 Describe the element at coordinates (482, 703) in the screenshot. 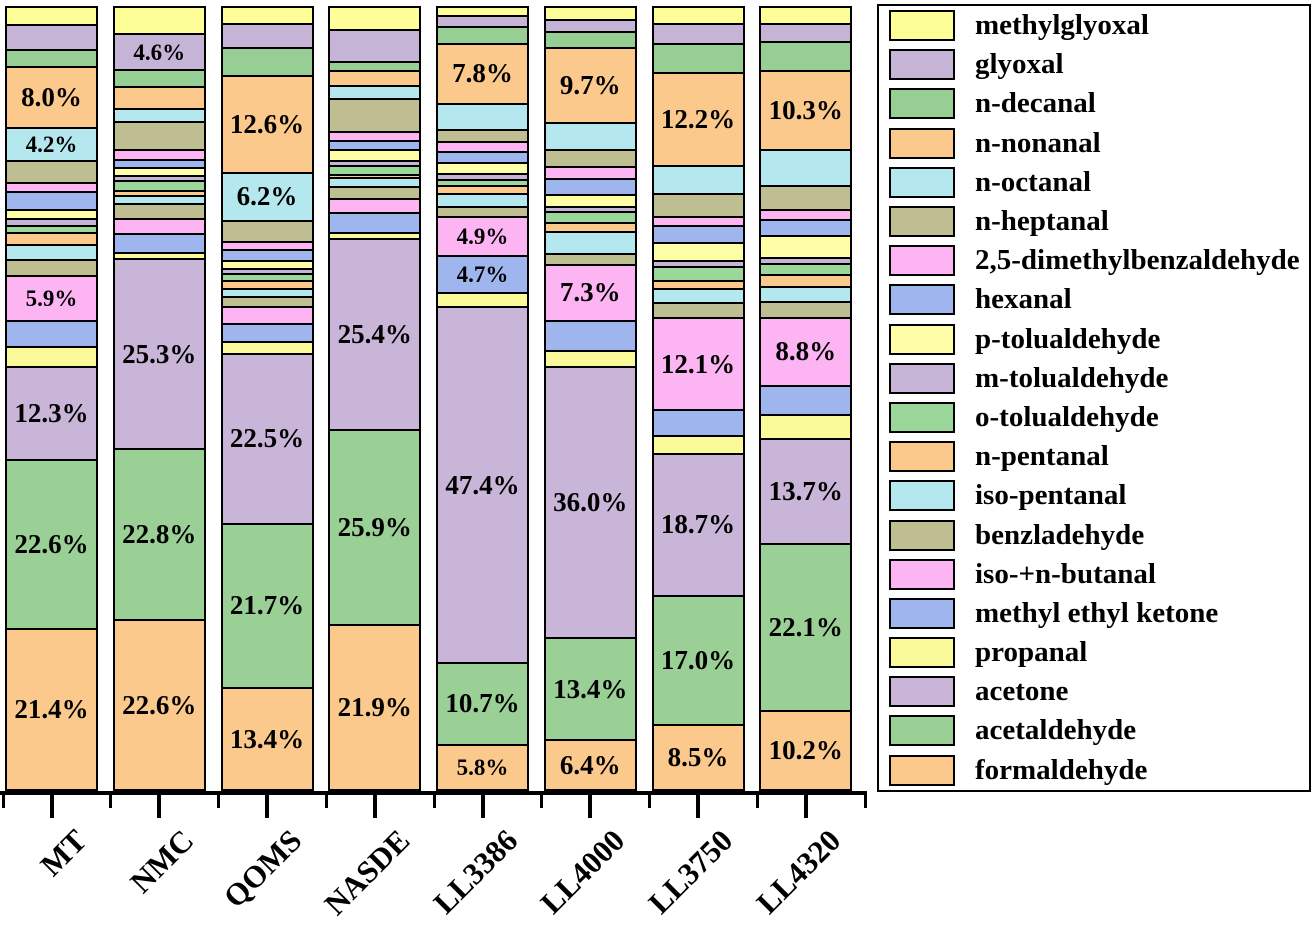

I see `segment-value-label: 10.7%` at that location.